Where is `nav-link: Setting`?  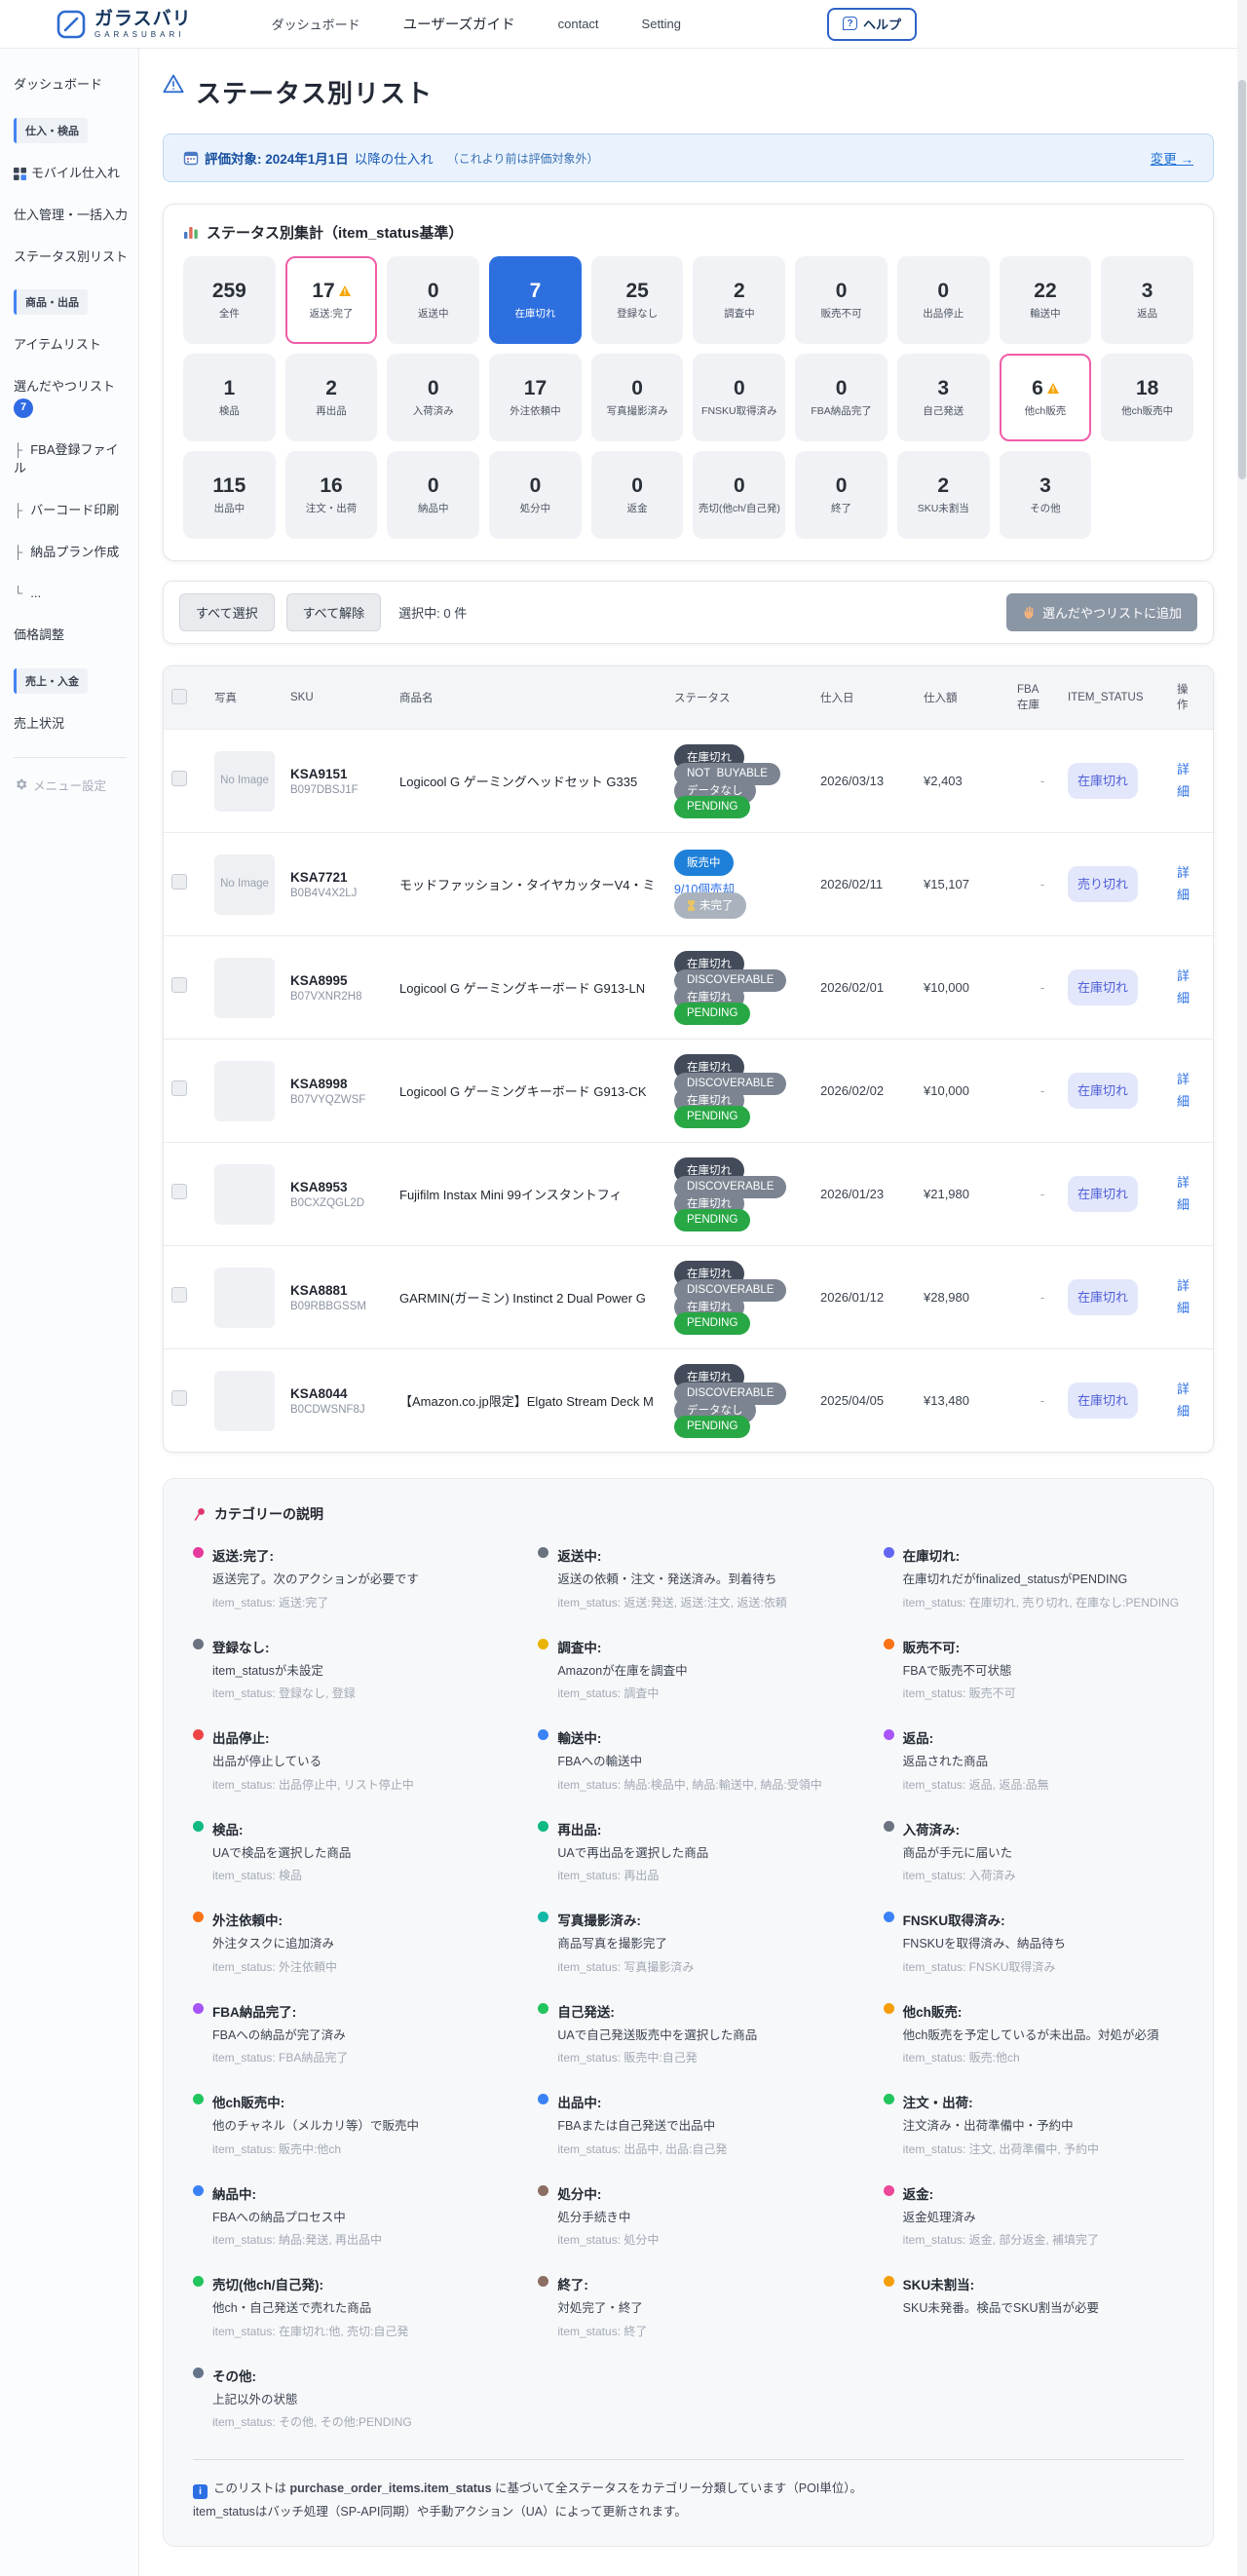
nav-link: Setting is located at coordinates (661, 24).